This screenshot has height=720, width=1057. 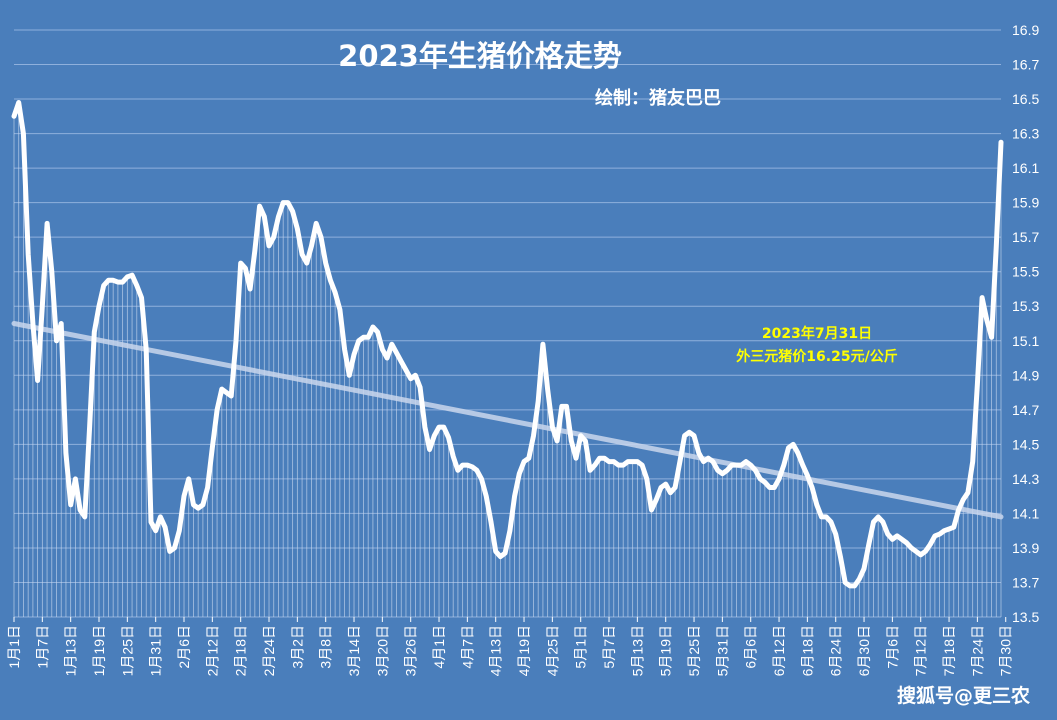 What do you see at coordinates (722, 650) in the screenshot?
I see `x-tick-label: 5月31日` at bounding box center [722, 650].